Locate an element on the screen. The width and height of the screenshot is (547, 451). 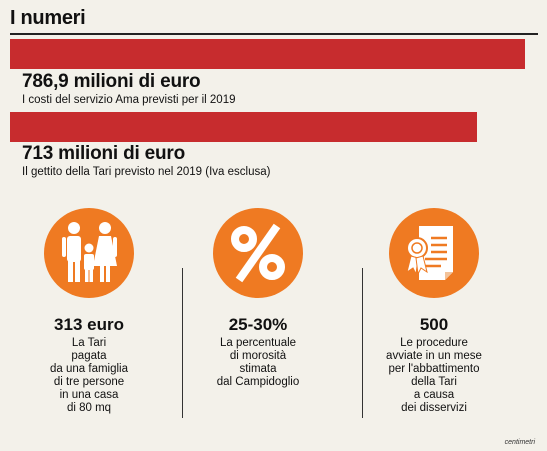
bar-ama-costs is located at coordinates (267, 54).